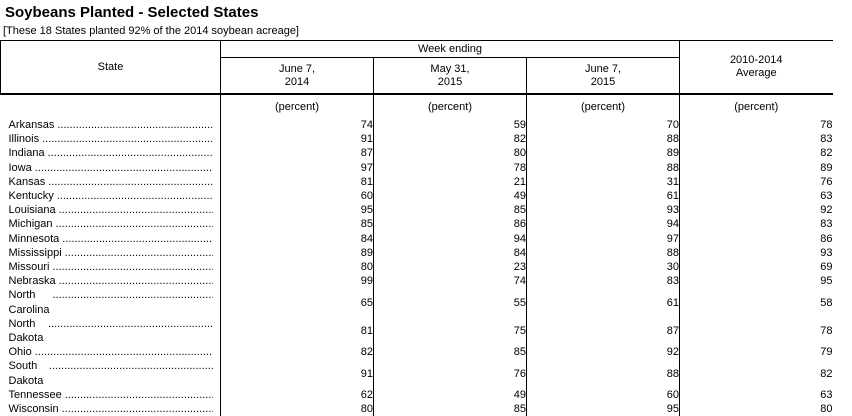 This screenshot has height=416, width=852. What do you see at coordinates (29, 267) in the screenshot?
I see `state-label: Missouri` at bounding box center [29, 267].